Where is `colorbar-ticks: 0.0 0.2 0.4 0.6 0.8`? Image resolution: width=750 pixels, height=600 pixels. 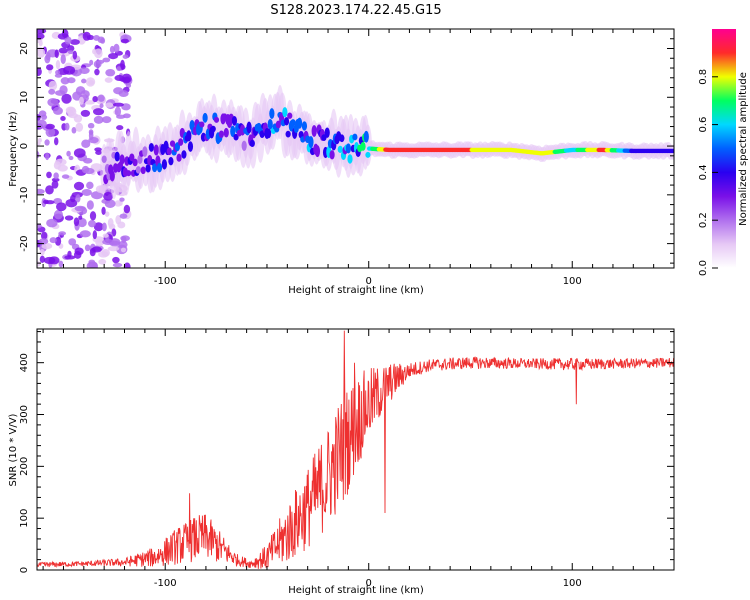 colorbar-ticks: 0.0 0.2 0.4 0.6 0.8 is located at coordinates (708, 172).